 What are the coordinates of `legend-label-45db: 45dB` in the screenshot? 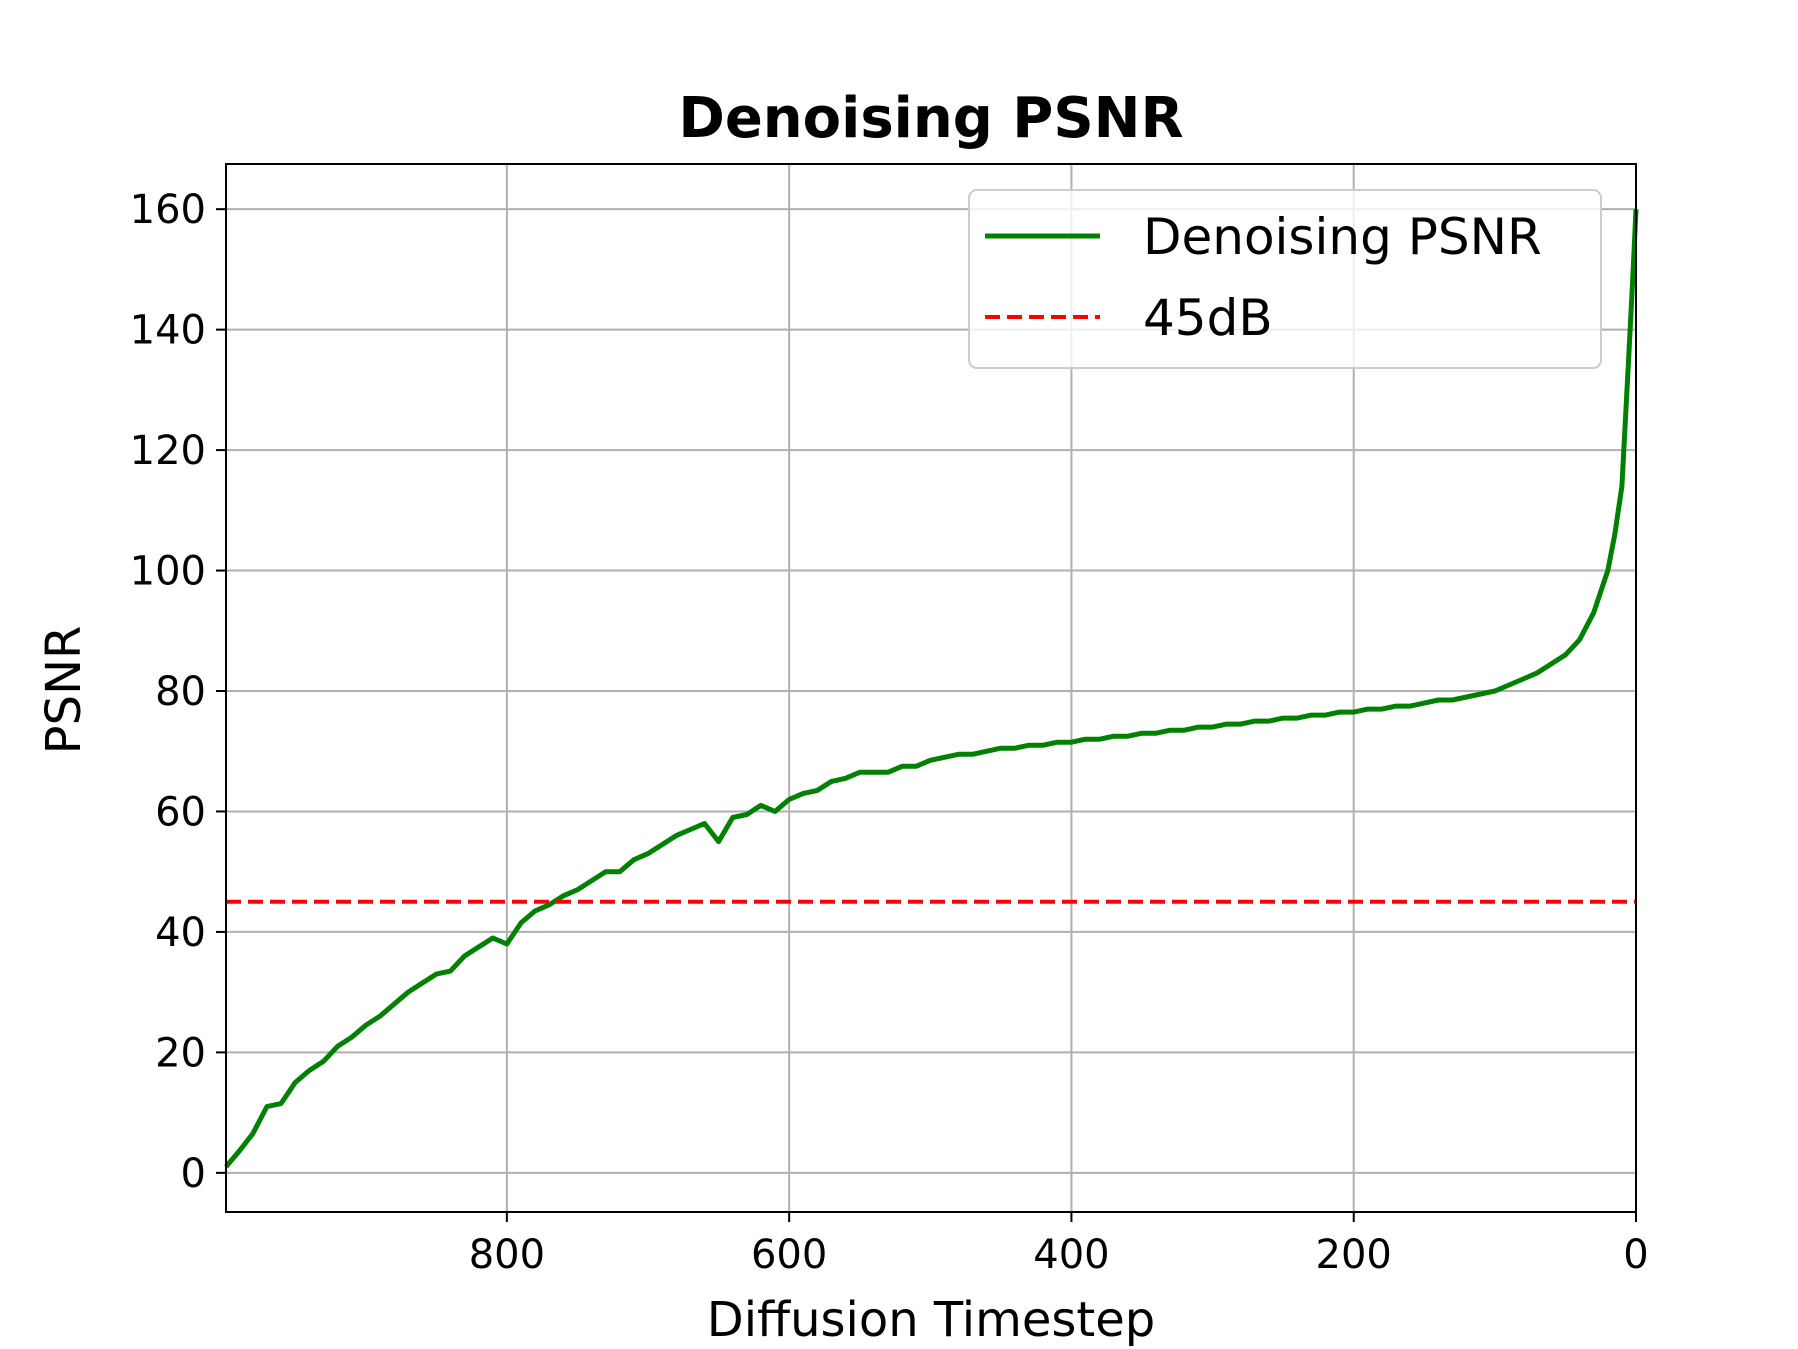 It's located at (1208, 318).